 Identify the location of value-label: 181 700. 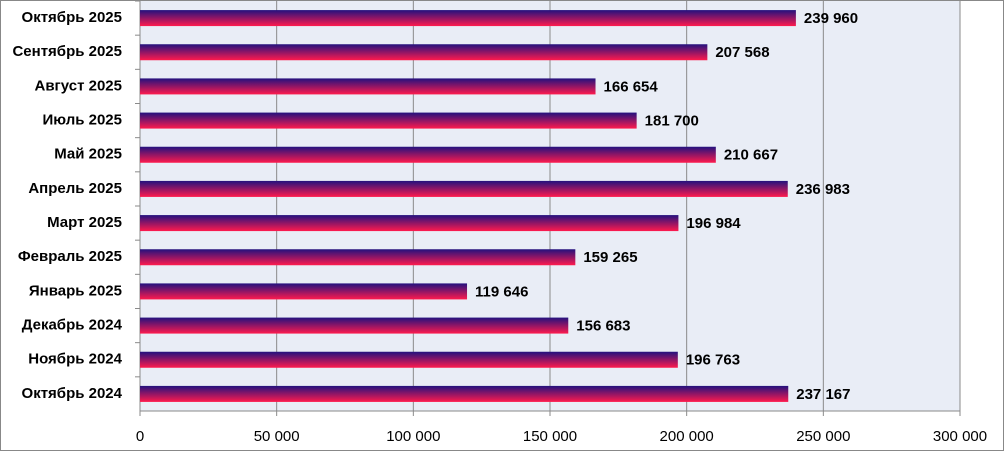
(672, 121).